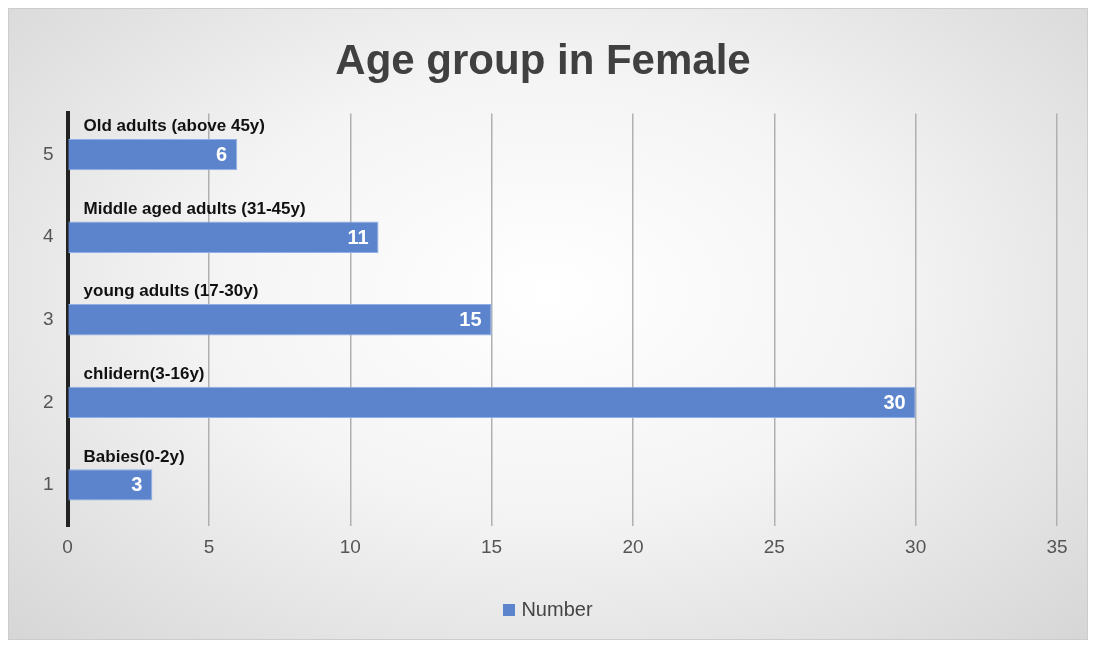 The height and width of the screenshot is (646, 1094). Describe the element at coordinates (470, 319) in the screenshot. I see `data-label: 15` at that location.